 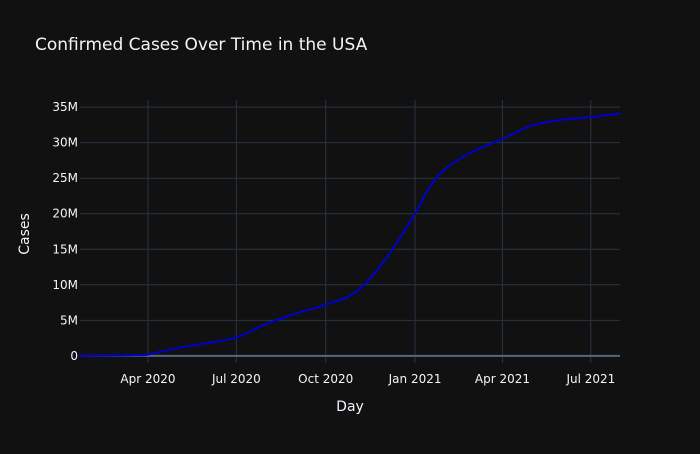 What do you see at coordinates (415, 379) in the screenshot?
I see `x-tick-label: Jan 2021` at bounding box center [415, 379].